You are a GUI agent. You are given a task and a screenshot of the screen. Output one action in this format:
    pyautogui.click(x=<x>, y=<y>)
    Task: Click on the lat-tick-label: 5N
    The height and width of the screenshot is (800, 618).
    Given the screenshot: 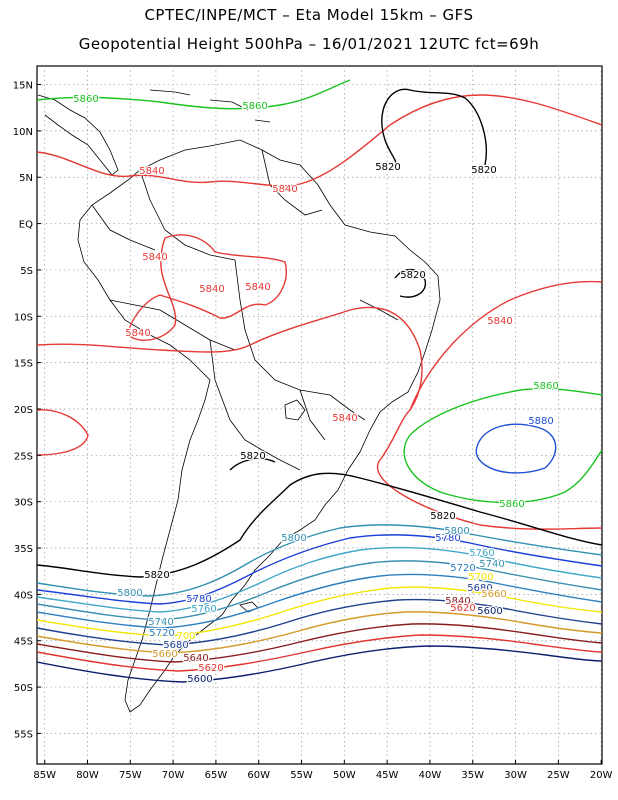 What is the action you would take?
    pyautogui.click(x=26, y=178)
    